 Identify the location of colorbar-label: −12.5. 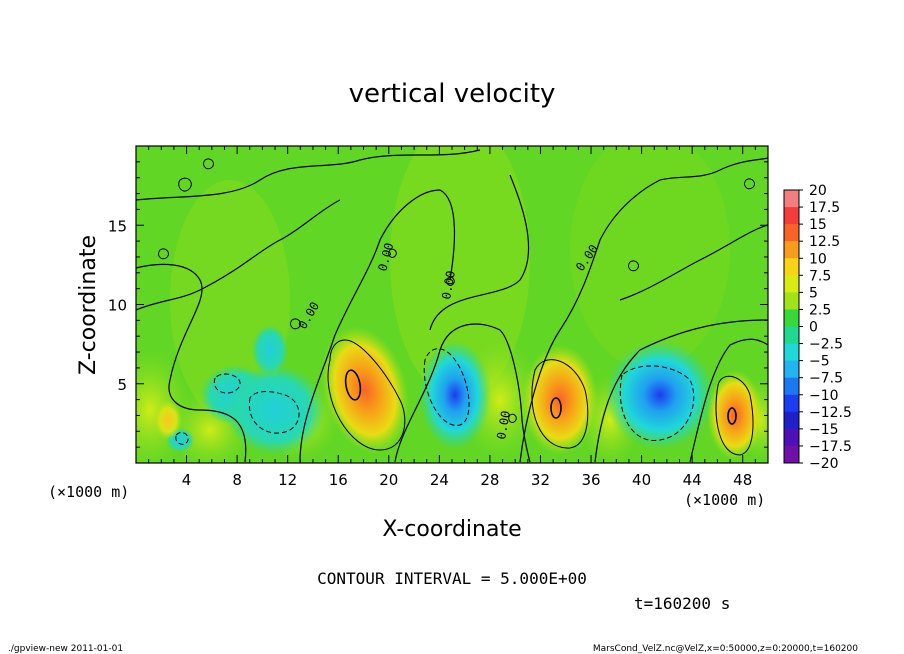
(830, 413).